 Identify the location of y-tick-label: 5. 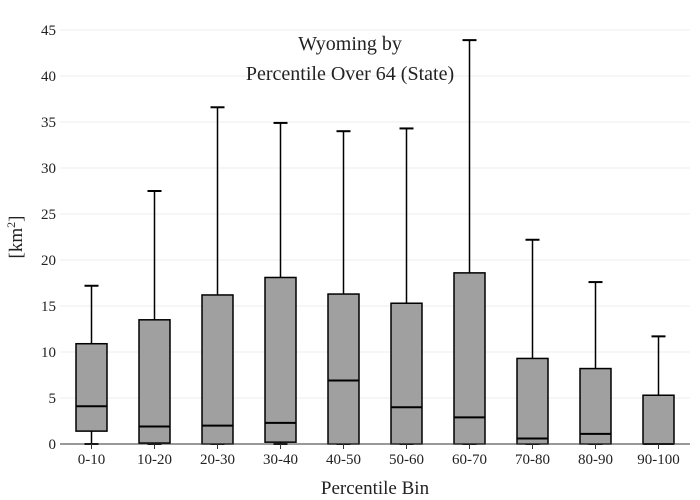
(53, 399).